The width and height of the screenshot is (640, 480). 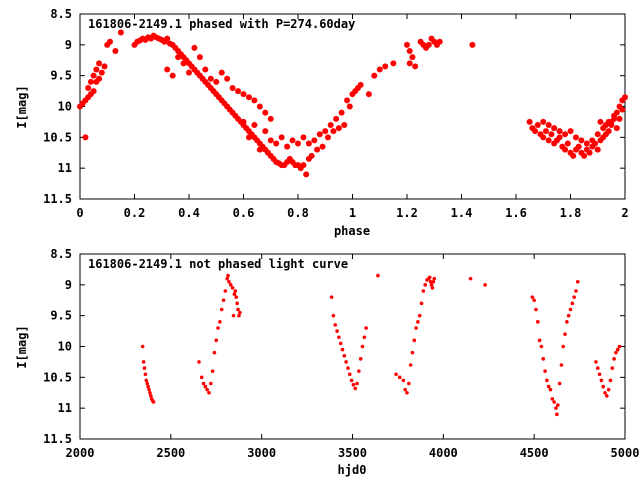 What do you see at coordinates (352, 213) in the screenshot?
I see `phased-x-tick-label: 1` at bounding box center [352, 213].